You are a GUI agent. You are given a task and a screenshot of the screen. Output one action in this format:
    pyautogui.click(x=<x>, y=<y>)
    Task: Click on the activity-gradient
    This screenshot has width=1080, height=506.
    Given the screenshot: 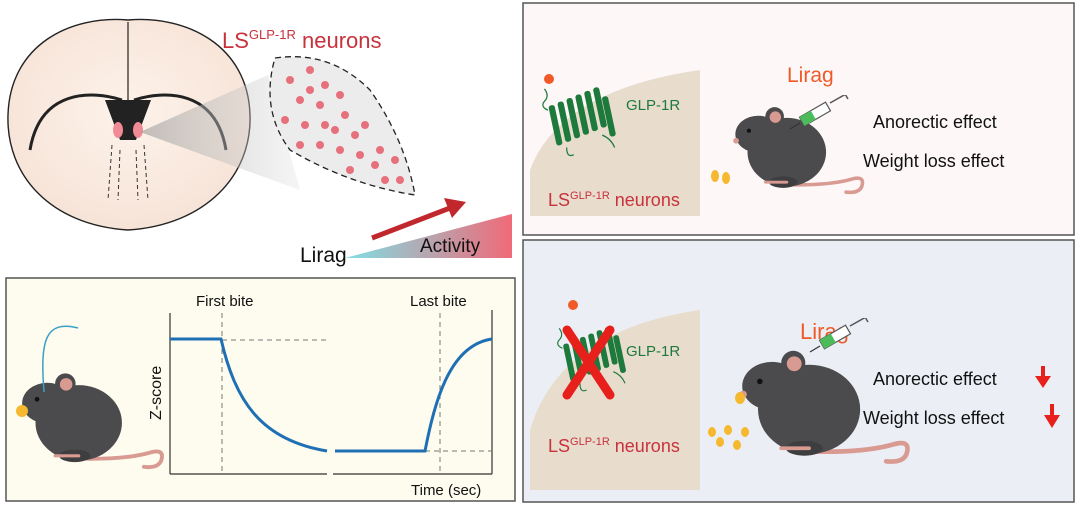 What is the action you would take?
    pyautogui.click(x=428, y=236)
    